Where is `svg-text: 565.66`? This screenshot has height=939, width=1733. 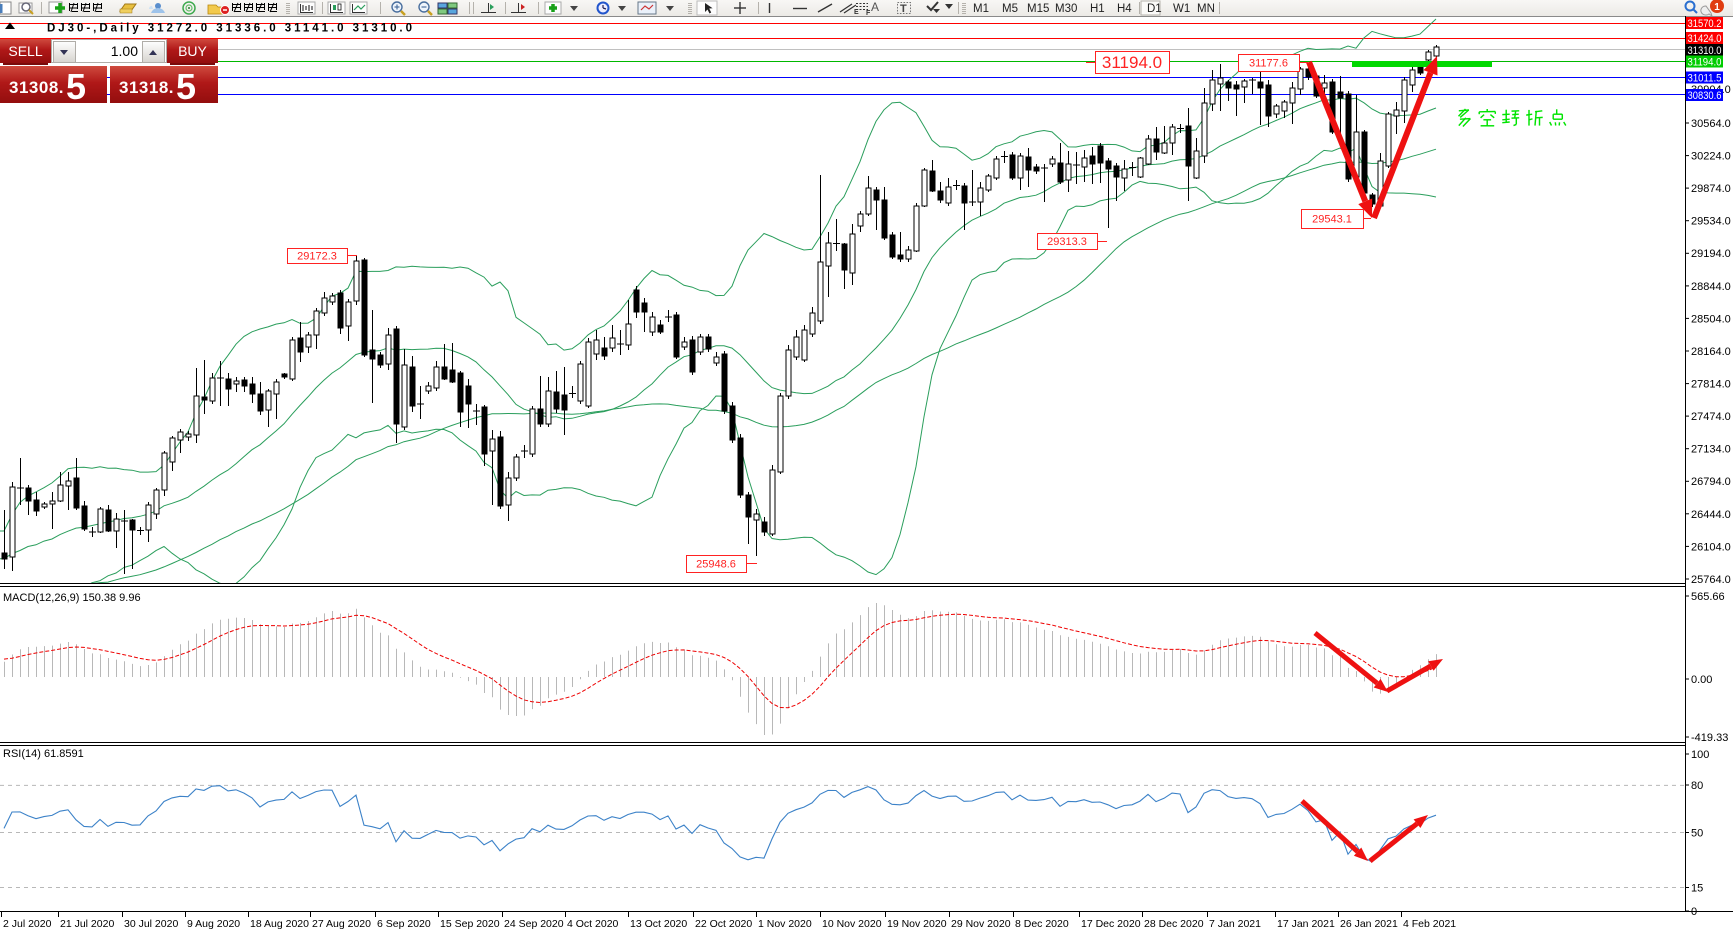 svg-text: 565.66 is located at coordinates (1708, 597).